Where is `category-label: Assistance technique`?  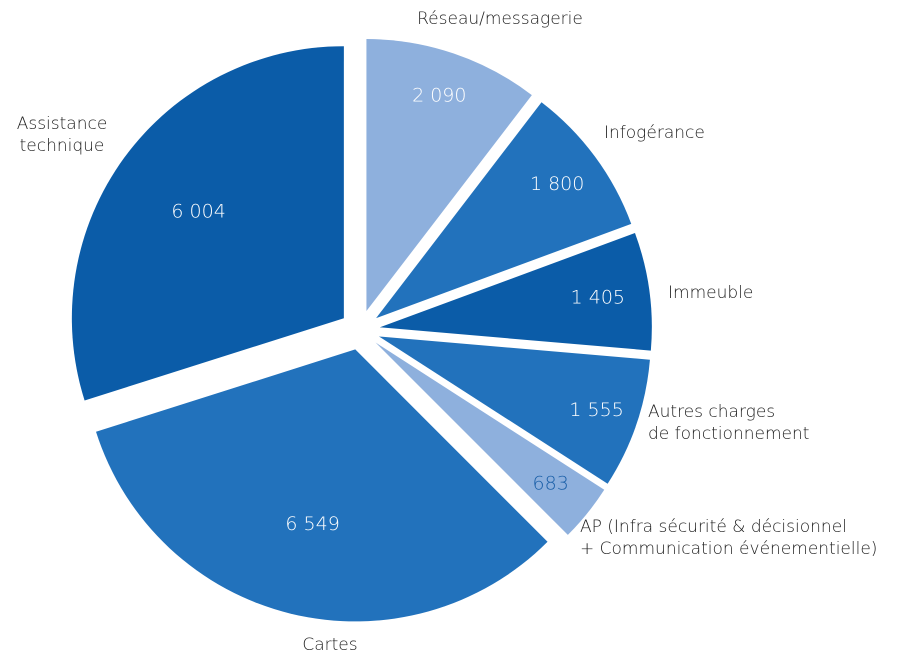
category-label: Assistance technique is located at coordinates (62, 135).